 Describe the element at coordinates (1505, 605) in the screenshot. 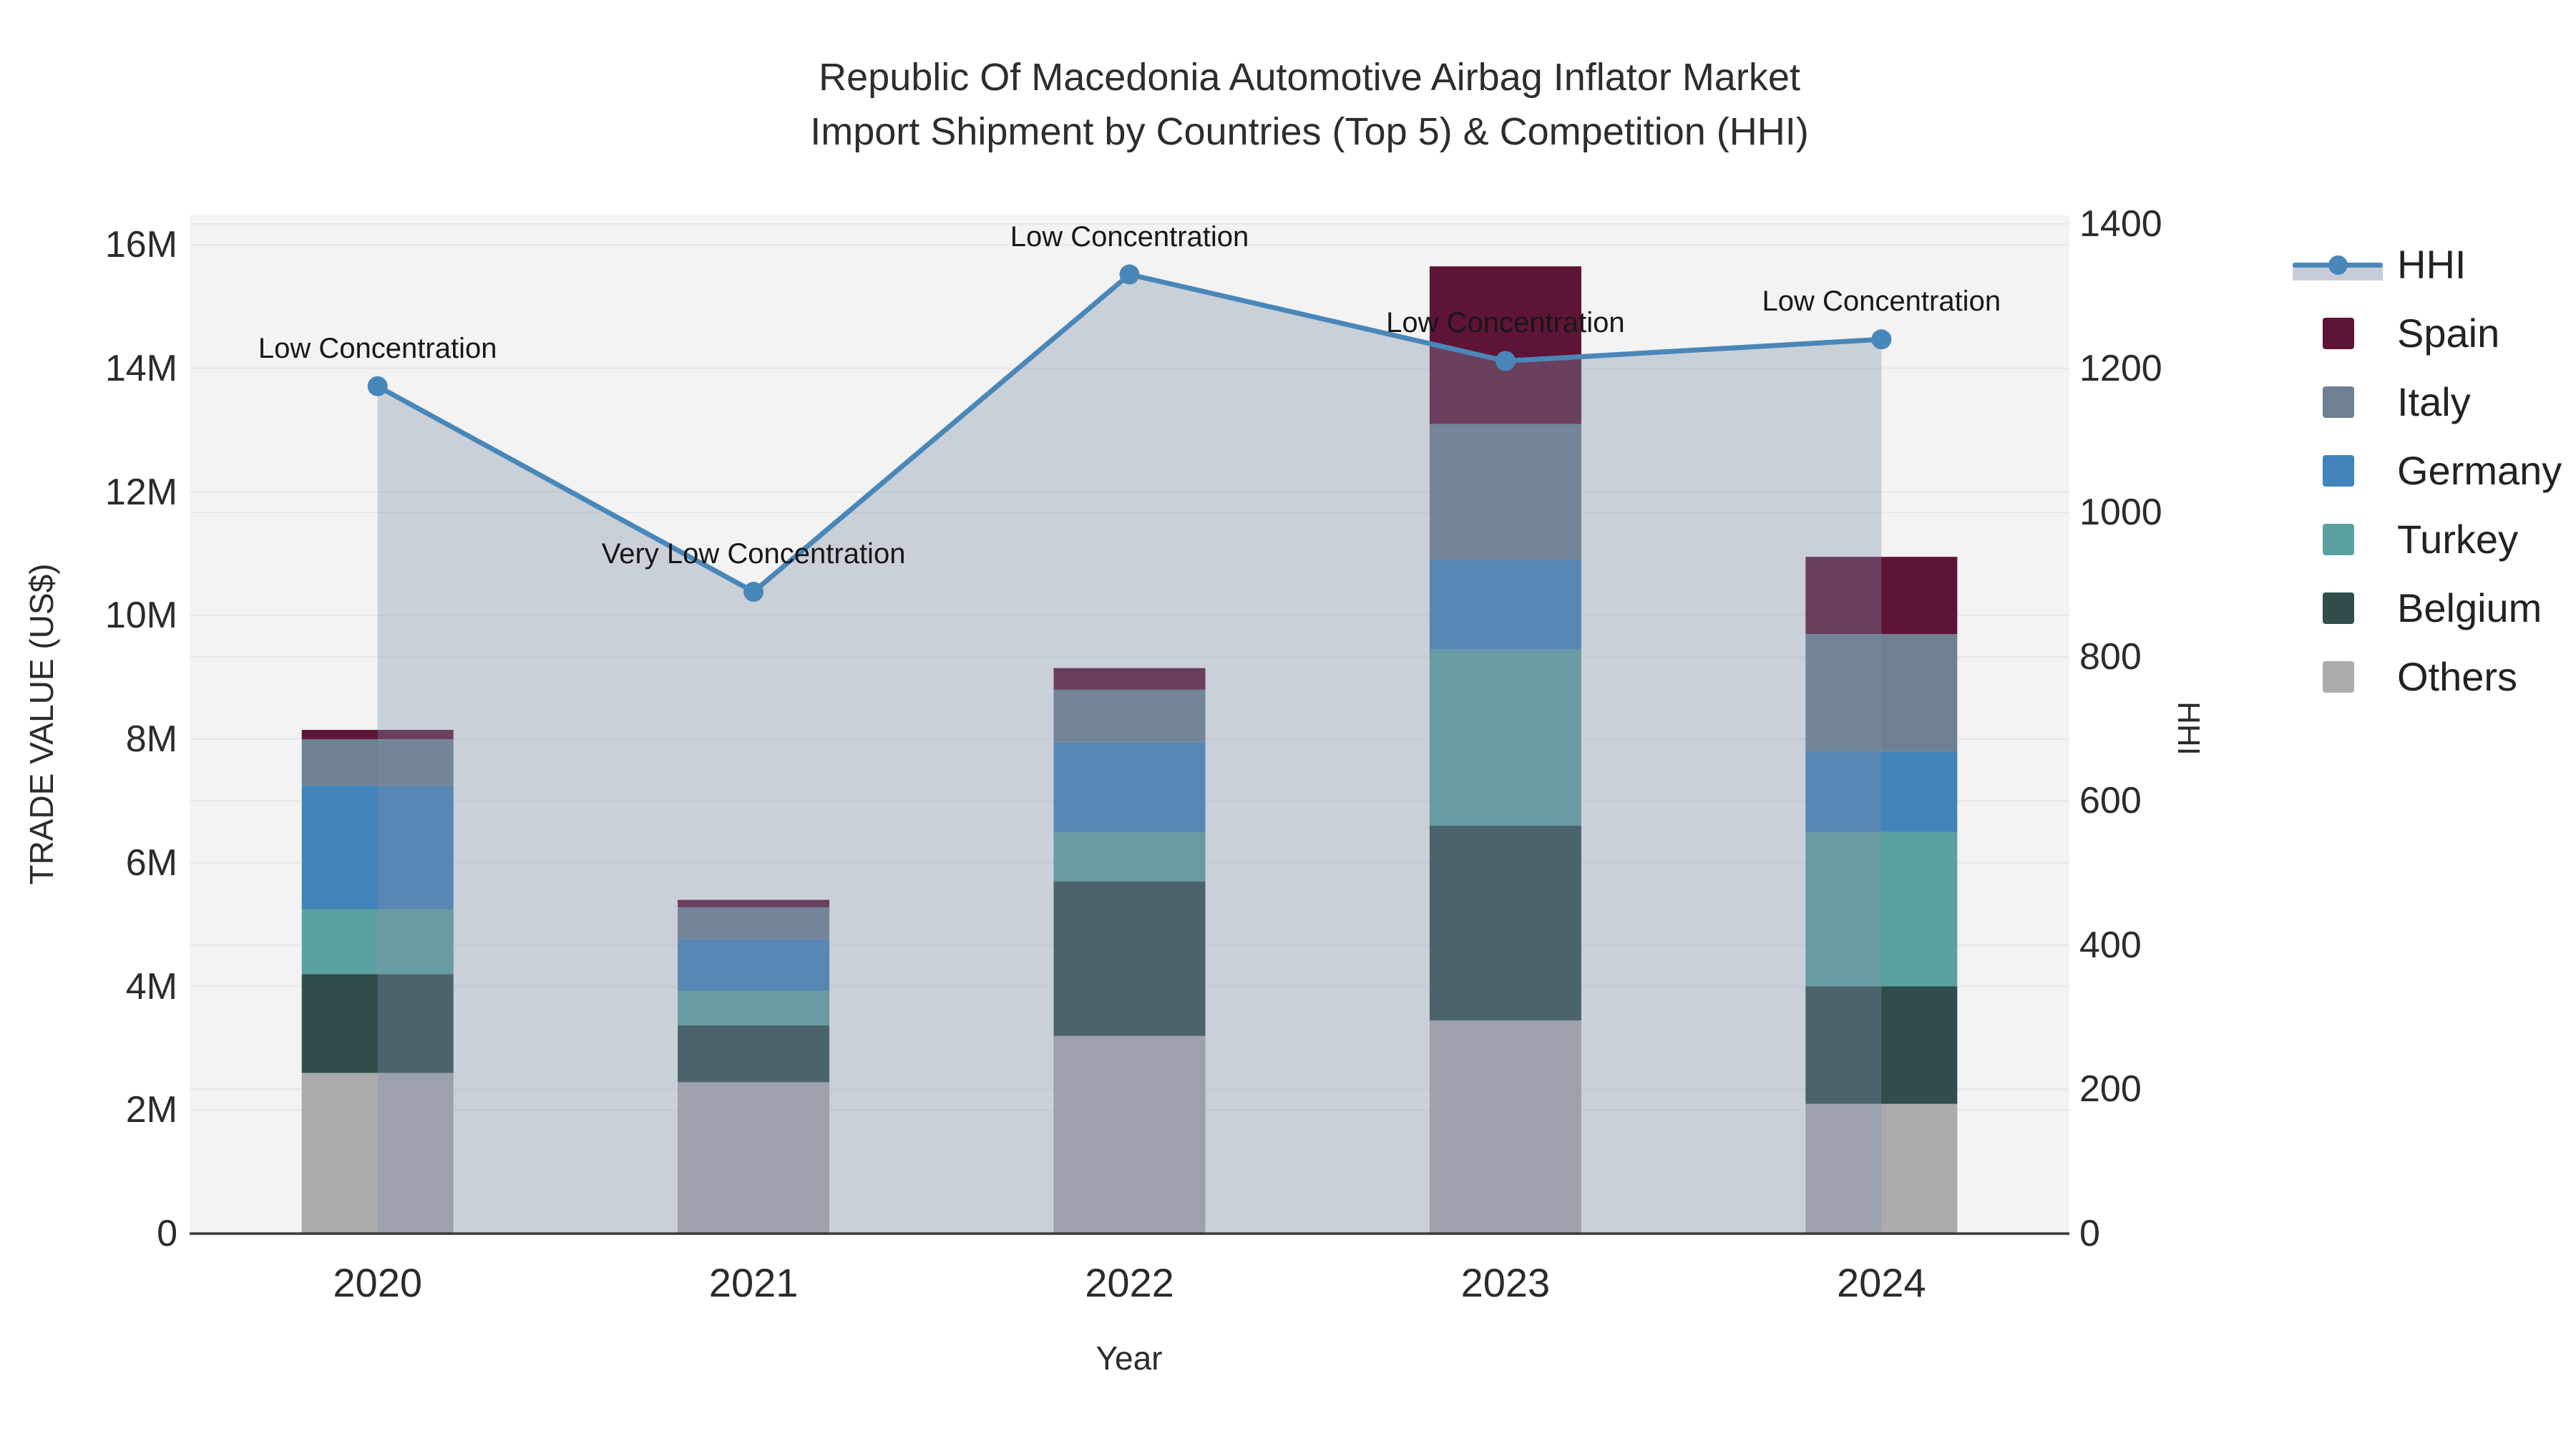

I see `bar-segment-2023-germany` at that location.